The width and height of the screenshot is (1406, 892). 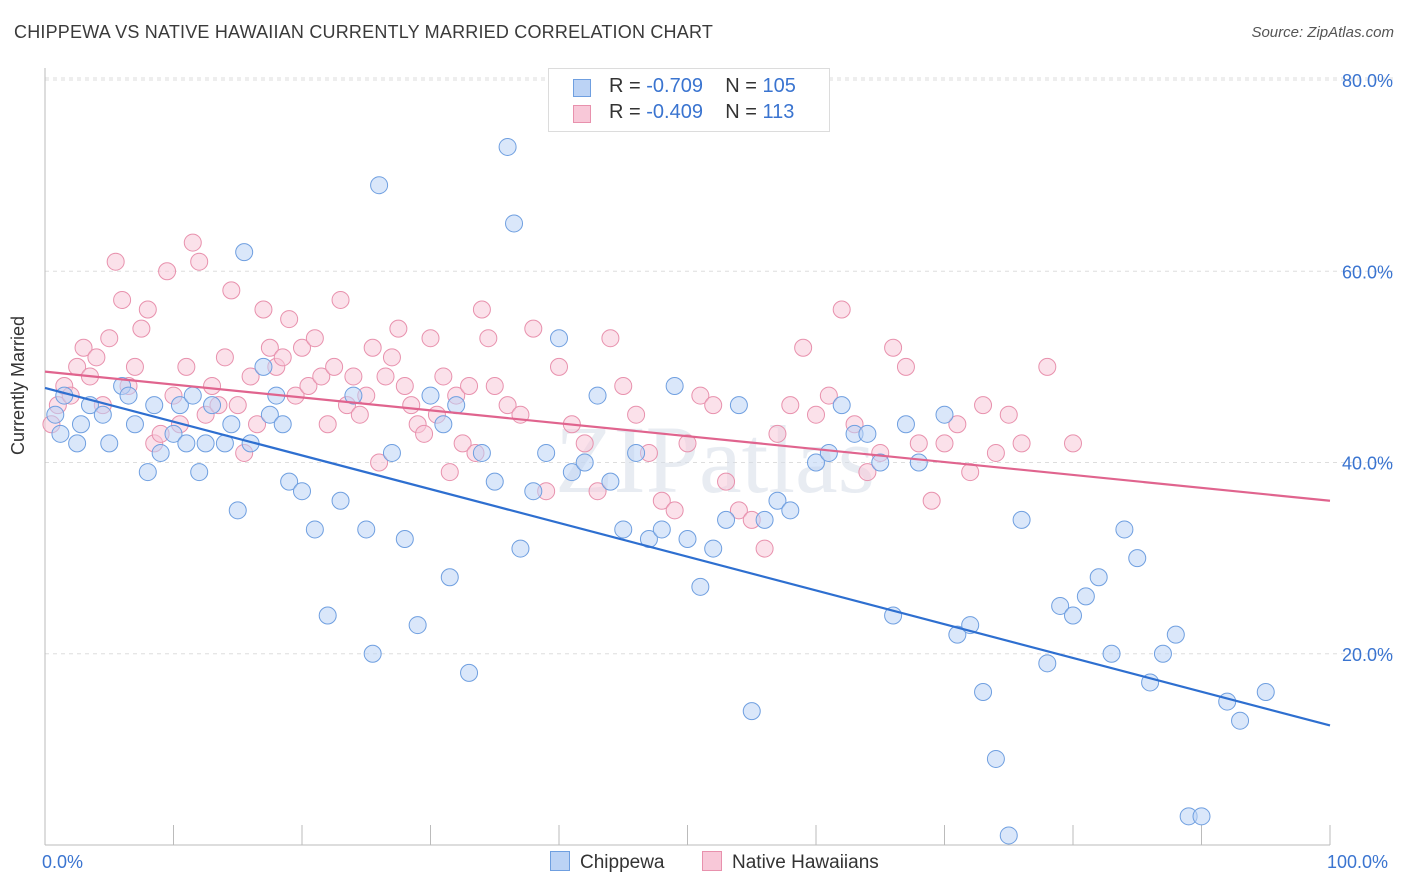 I want to click on source-label: Source: ZipAtlas.com, so click(x=1322, y=32).